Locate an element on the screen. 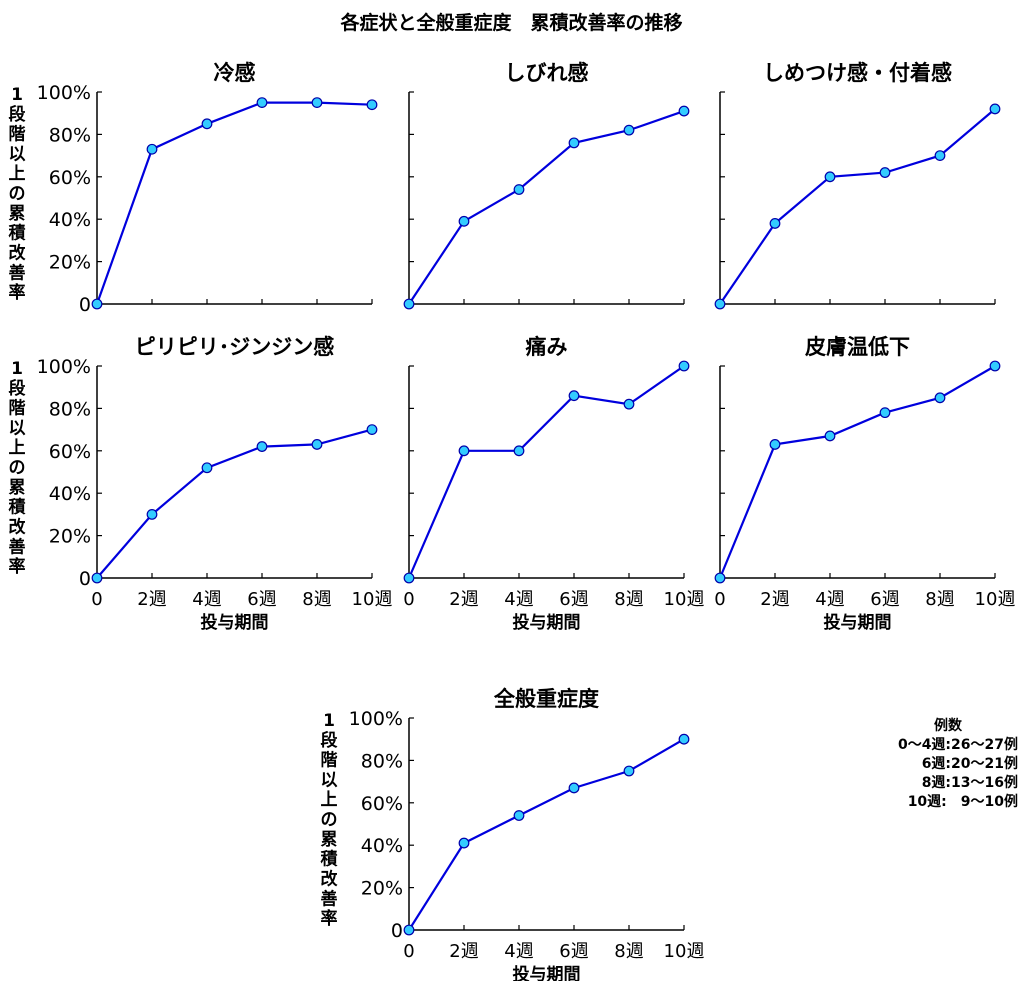 This screenshot has width=1023, height=981. panel-6-xtick-label-3: 6週 is located at coordinates (884, 599).